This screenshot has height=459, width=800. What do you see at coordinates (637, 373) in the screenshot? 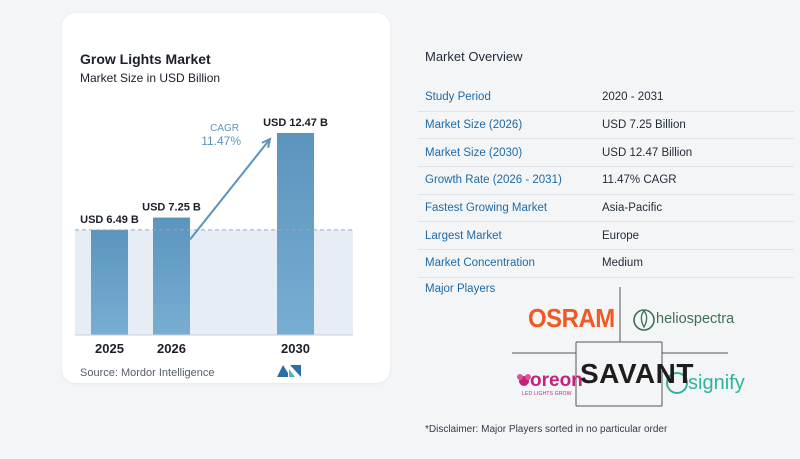
I see `savant-logo: SAVANT` at bounding box center [637, 373].